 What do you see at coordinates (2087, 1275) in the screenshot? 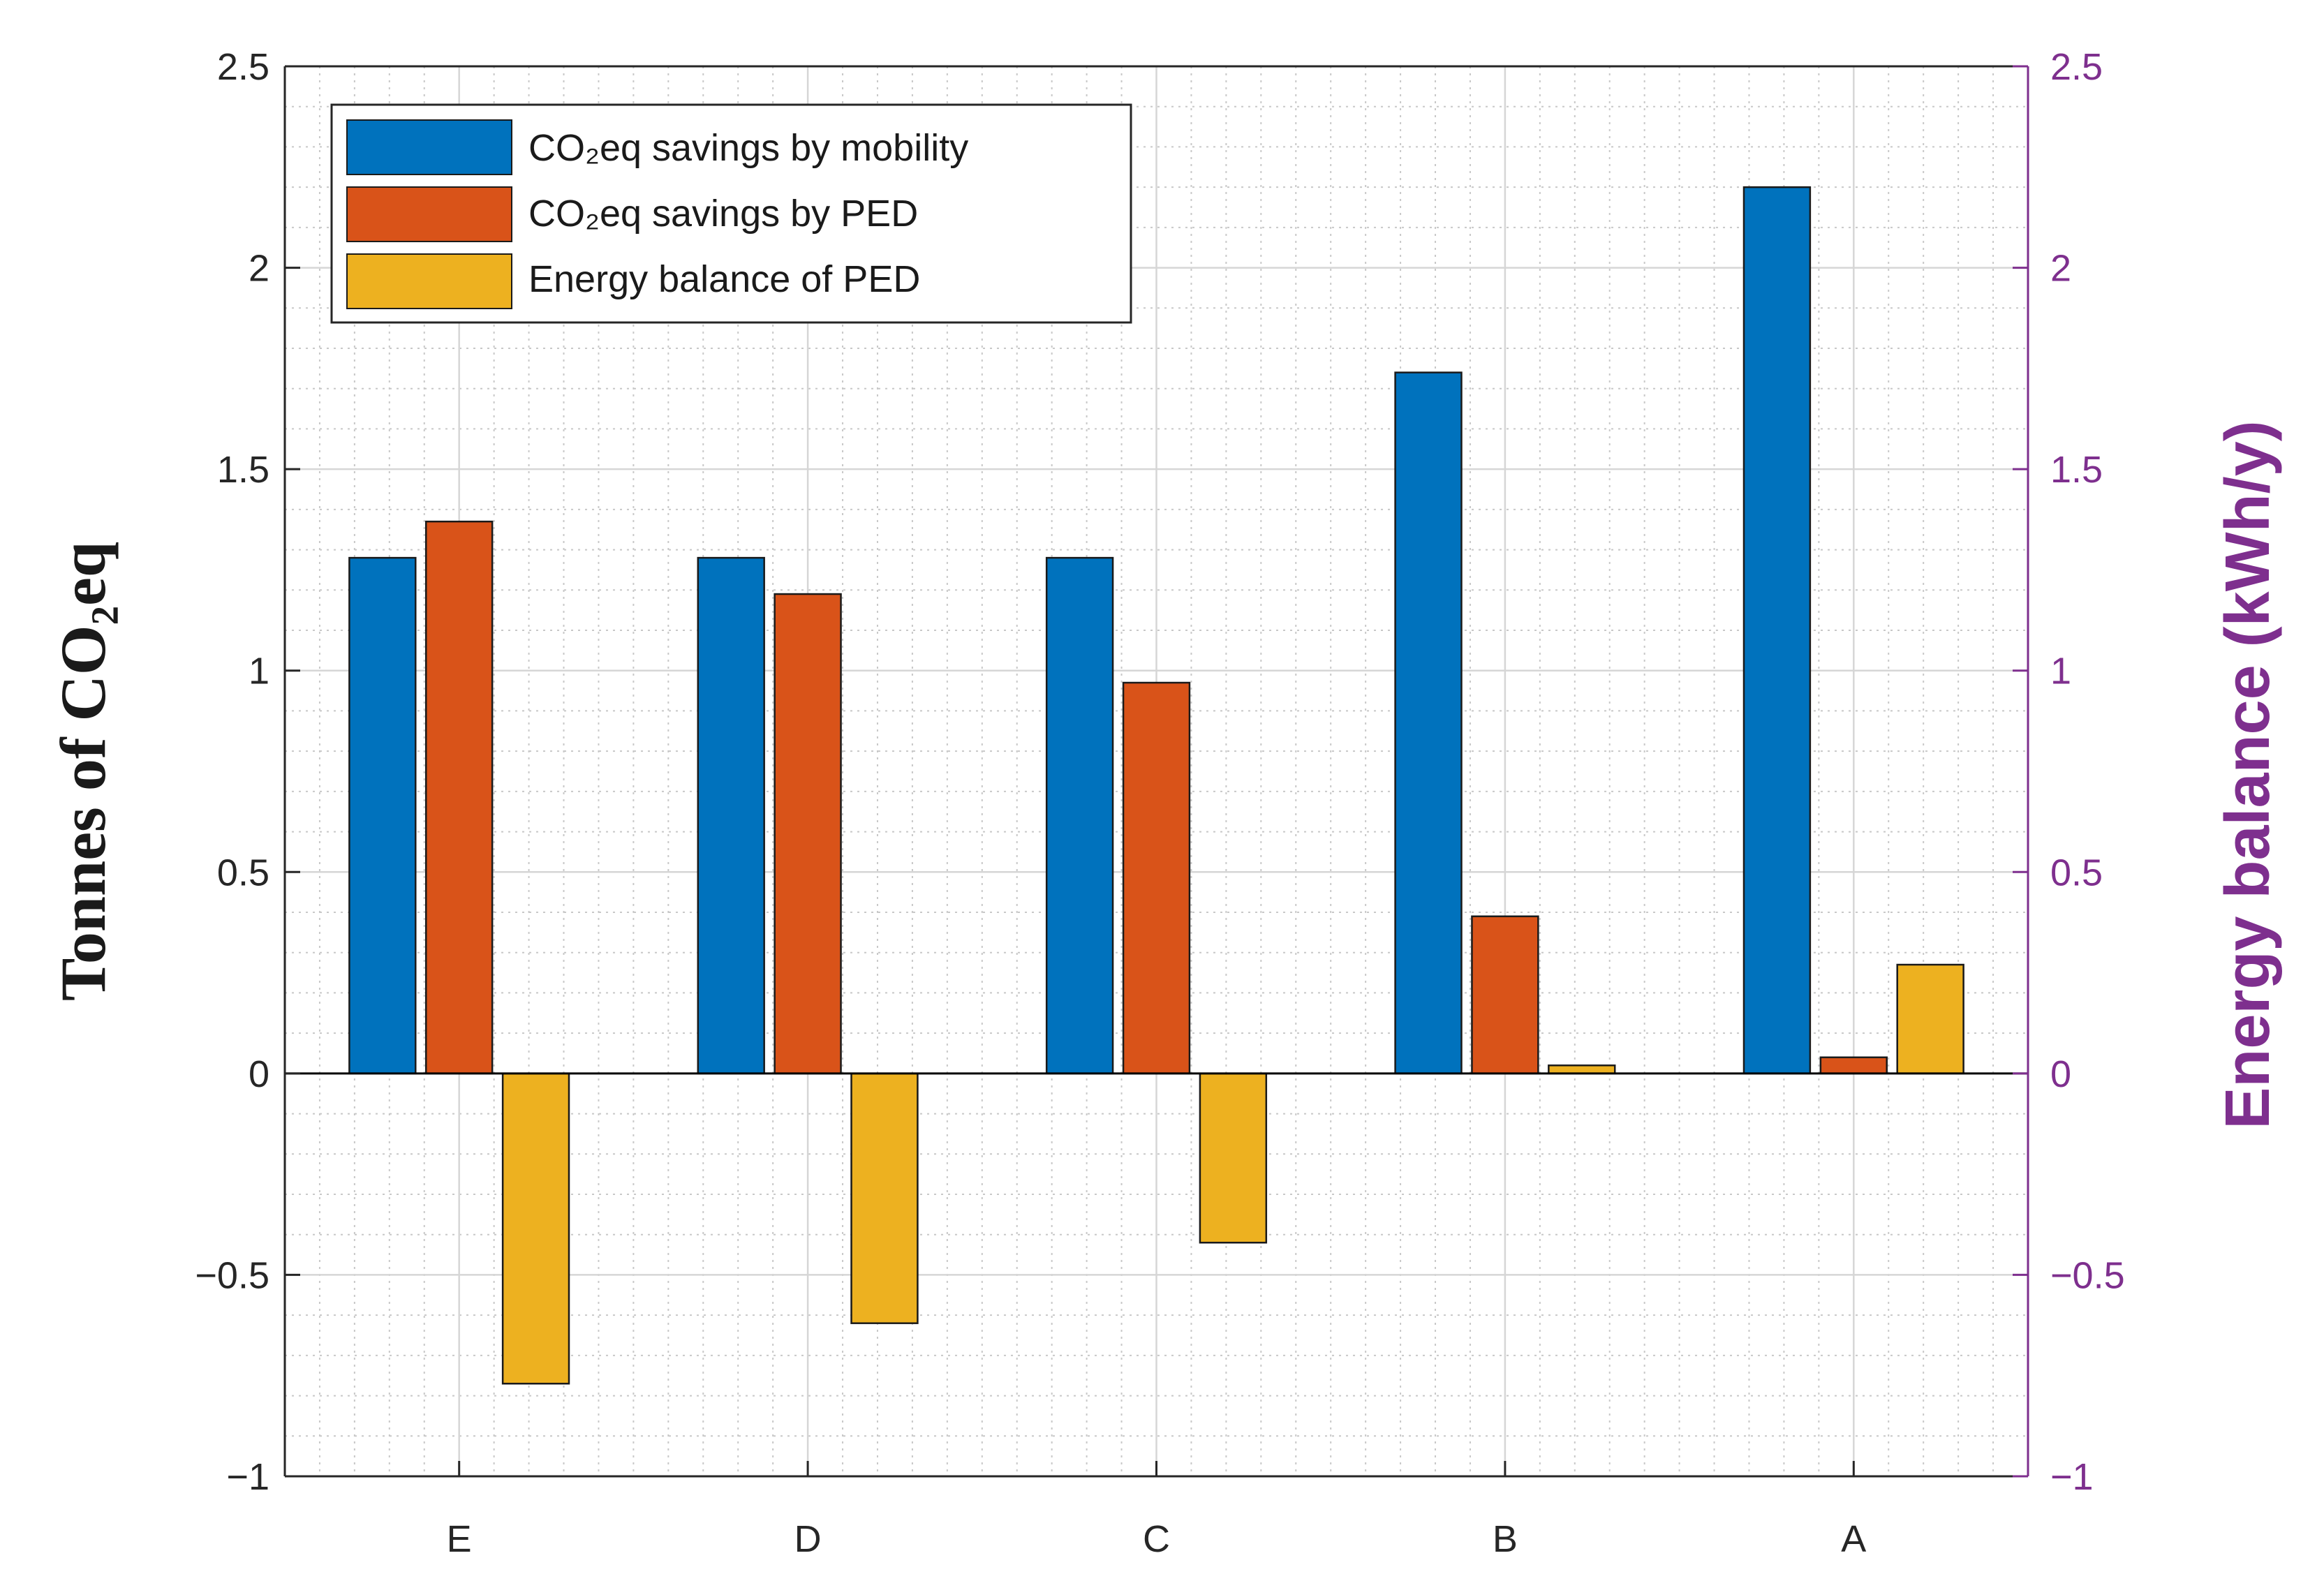
I see `y-right-tick-label: −0.5` at bounding box center [2087, 1275].